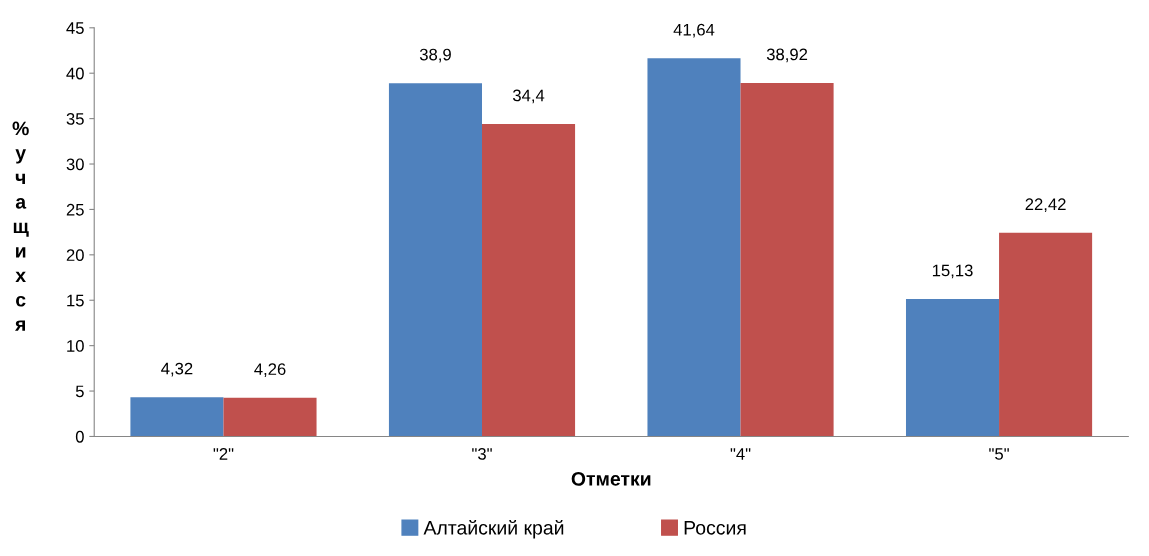 This screenshot has width=1149, height=556. What do you see at coordinates (75, 300) in the screenshot?
I see `y-tick-label: 15` at bounding box center [75, 300].